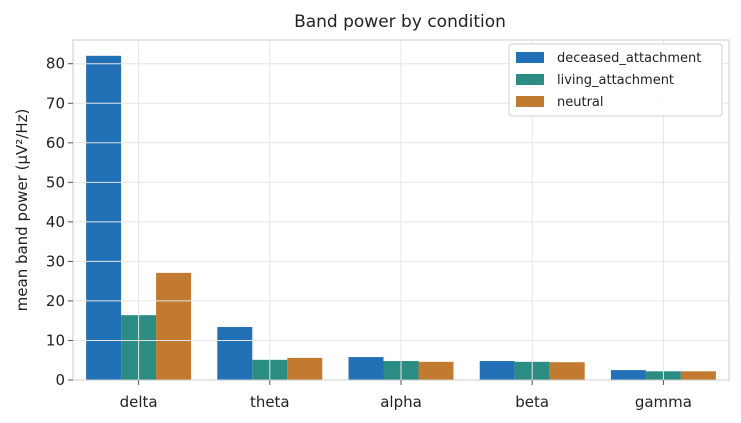  I want to click on bar-neutral-alpha, so click(436, 370).